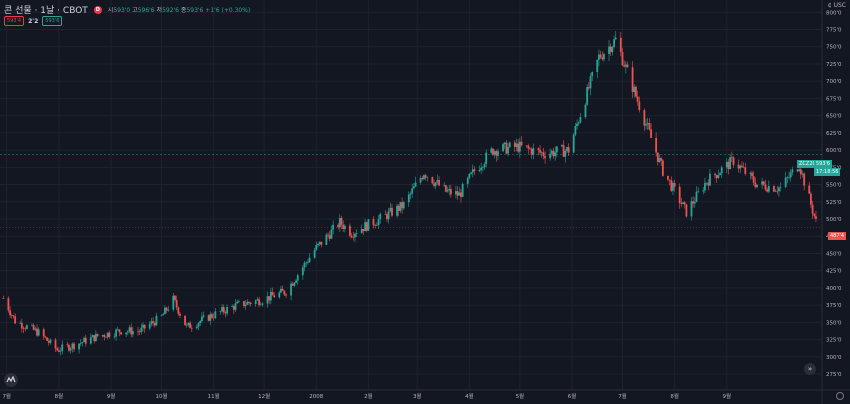 The width and height of the screenshot is (850, 404). I want to click on sell-price-button: 593'4, so click(14, 21).